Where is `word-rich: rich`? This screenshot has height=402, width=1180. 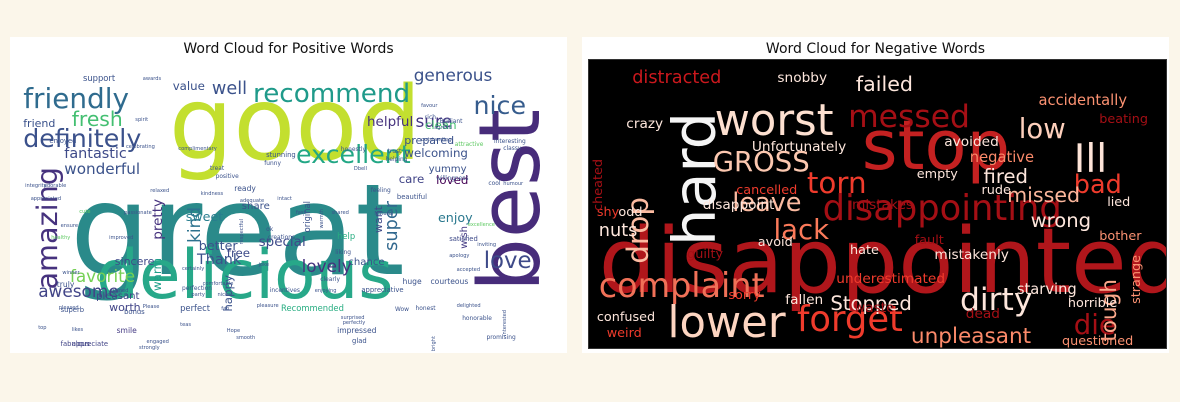 word-rich: rich is located at coordinates (430, 118).